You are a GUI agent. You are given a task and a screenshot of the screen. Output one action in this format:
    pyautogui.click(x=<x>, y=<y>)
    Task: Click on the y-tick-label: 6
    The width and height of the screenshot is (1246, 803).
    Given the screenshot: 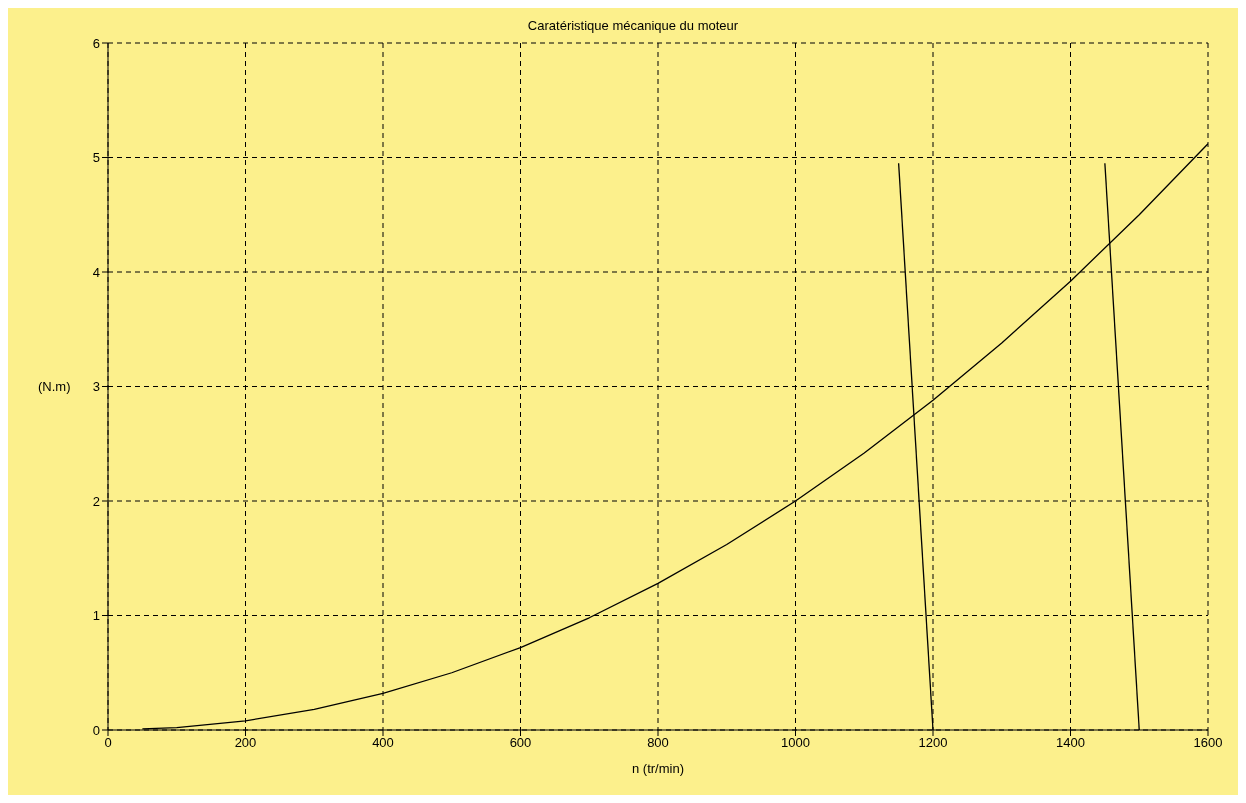 What is the action you would take?
    pyautogui.click(x=96, y=43)
    